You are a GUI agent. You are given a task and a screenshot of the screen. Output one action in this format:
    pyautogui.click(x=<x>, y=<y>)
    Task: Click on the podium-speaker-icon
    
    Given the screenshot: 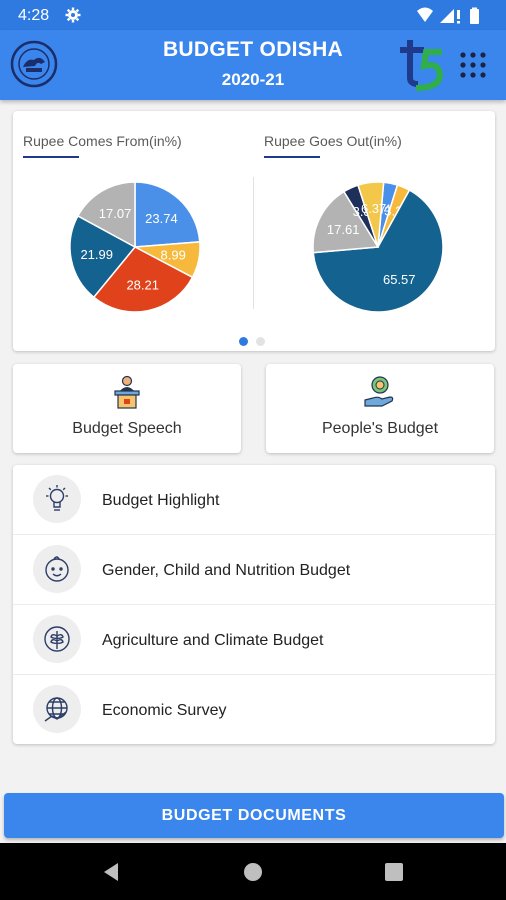 What is the action you would take?
    pyautogui.click(x=127, y=392)
    